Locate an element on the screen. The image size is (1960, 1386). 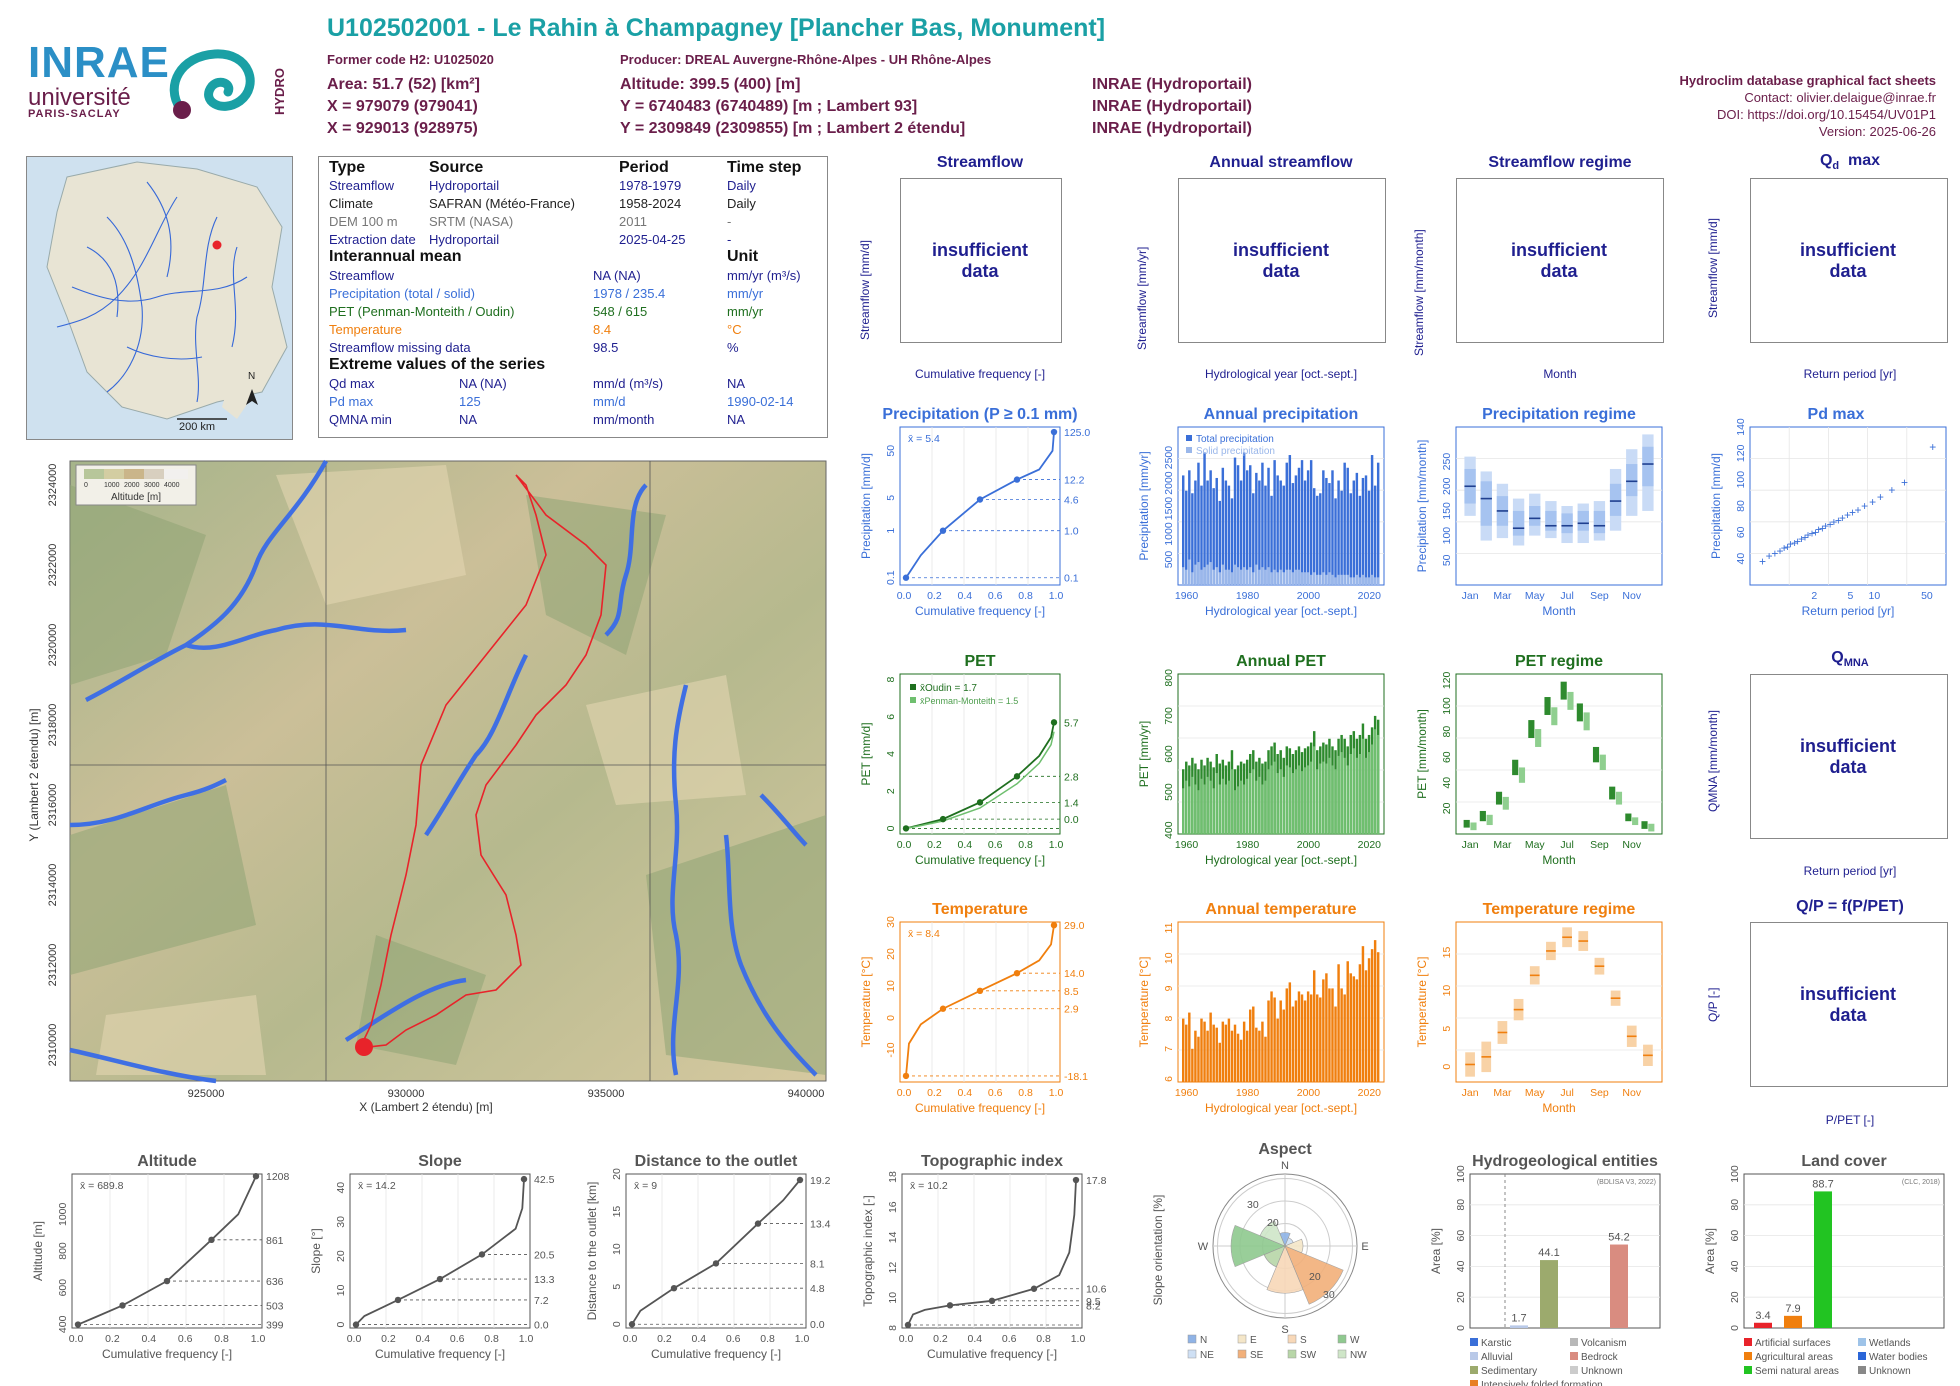
hydrogeo-legend-label: Volcanism is located at coordinates (1604, 1343).